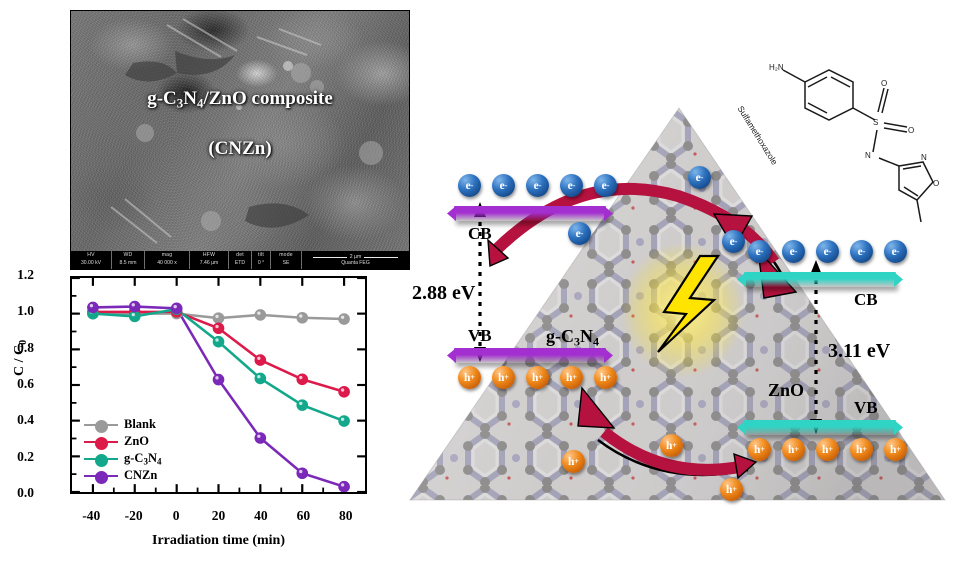  Describe the element at coordinates (530, 213) in the screenshot. I see `gcn-cb-band` at that location.